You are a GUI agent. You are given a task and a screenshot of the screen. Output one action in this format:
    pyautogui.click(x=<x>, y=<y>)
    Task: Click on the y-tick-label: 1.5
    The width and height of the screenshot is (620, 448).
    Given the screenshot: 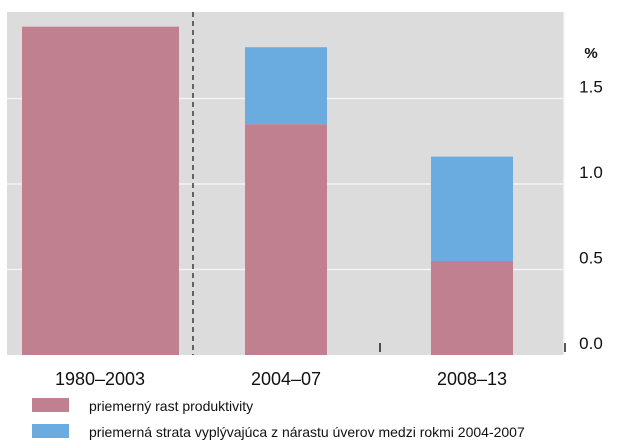 What is the action you would take?
    pyautogui.click(x=591, y=87)
    